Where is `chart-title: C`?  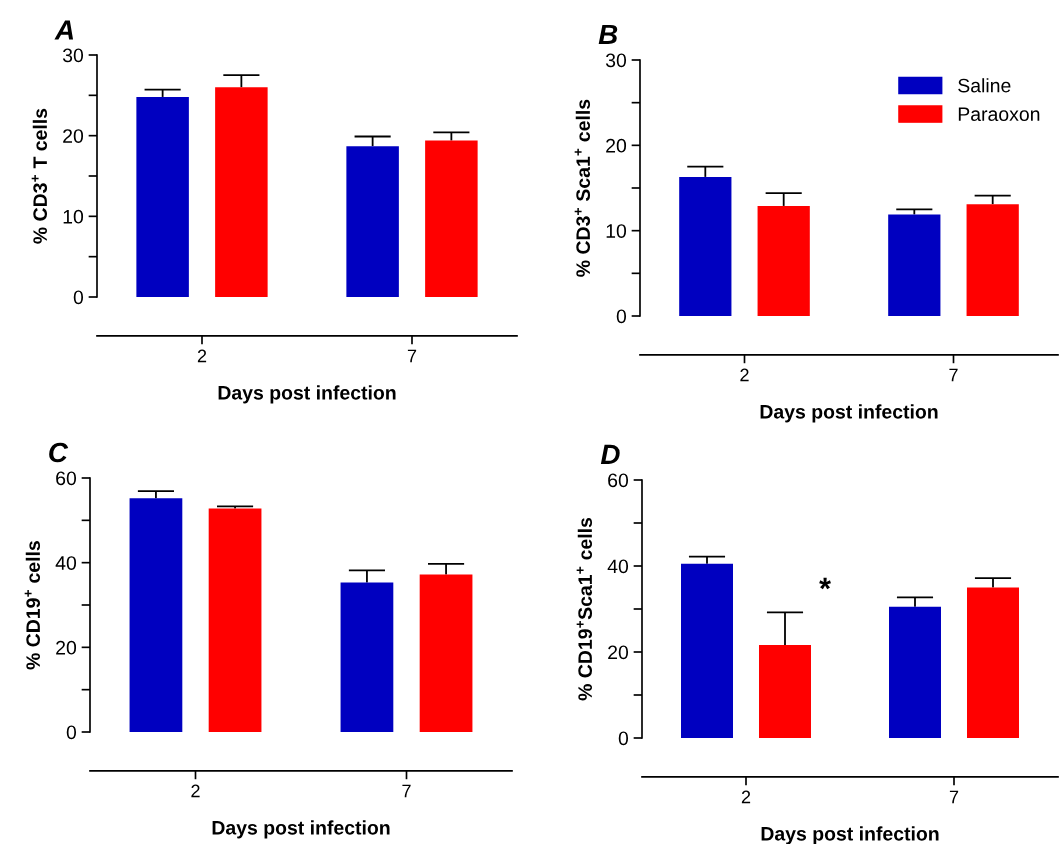
chart-title: C is located at coordinates (59, 452).